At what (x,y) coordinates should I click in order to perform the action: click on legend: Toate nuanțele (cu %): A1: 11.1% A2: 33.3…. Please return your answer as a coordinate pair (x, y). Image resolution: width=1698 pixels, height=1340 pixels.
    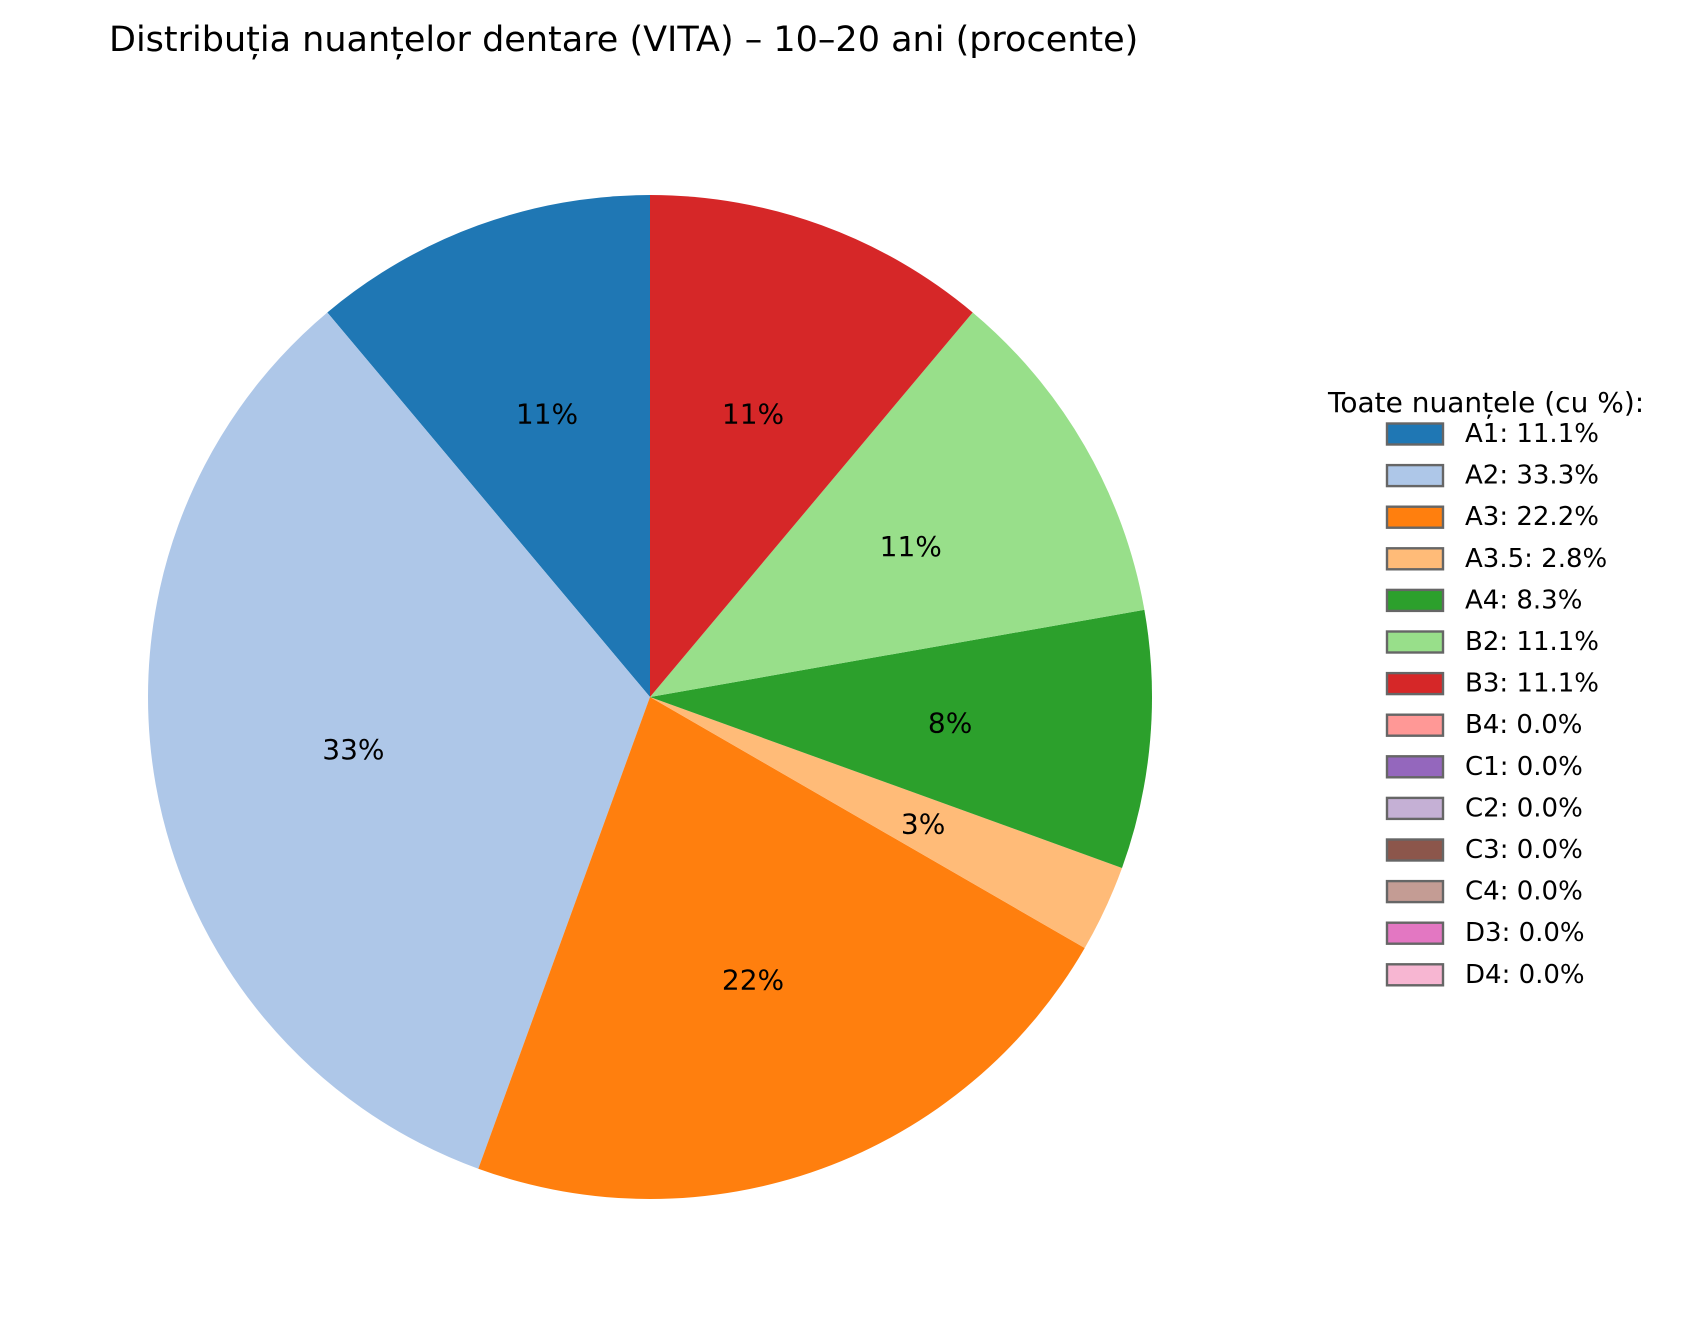
    Looking at the image, I should click on (1485, 688).